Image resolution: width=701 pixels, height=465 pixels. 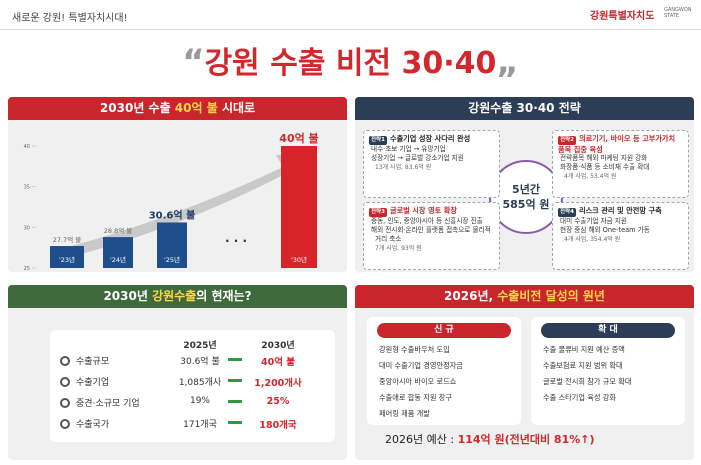 What do you see at coordinates (200, 425) in the screenshot?
I see `value-2025: 171개국` at bounding box center [200, 425].